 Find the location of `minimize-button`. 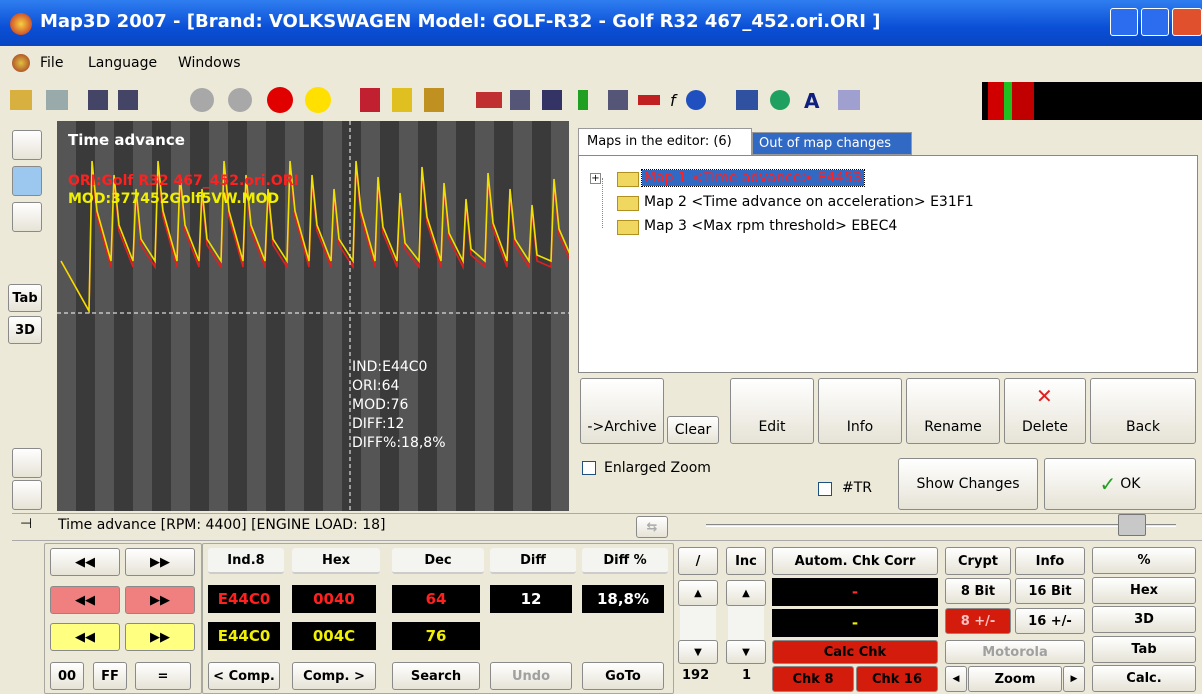

minimize-button is located at coordinates (1124, 22).